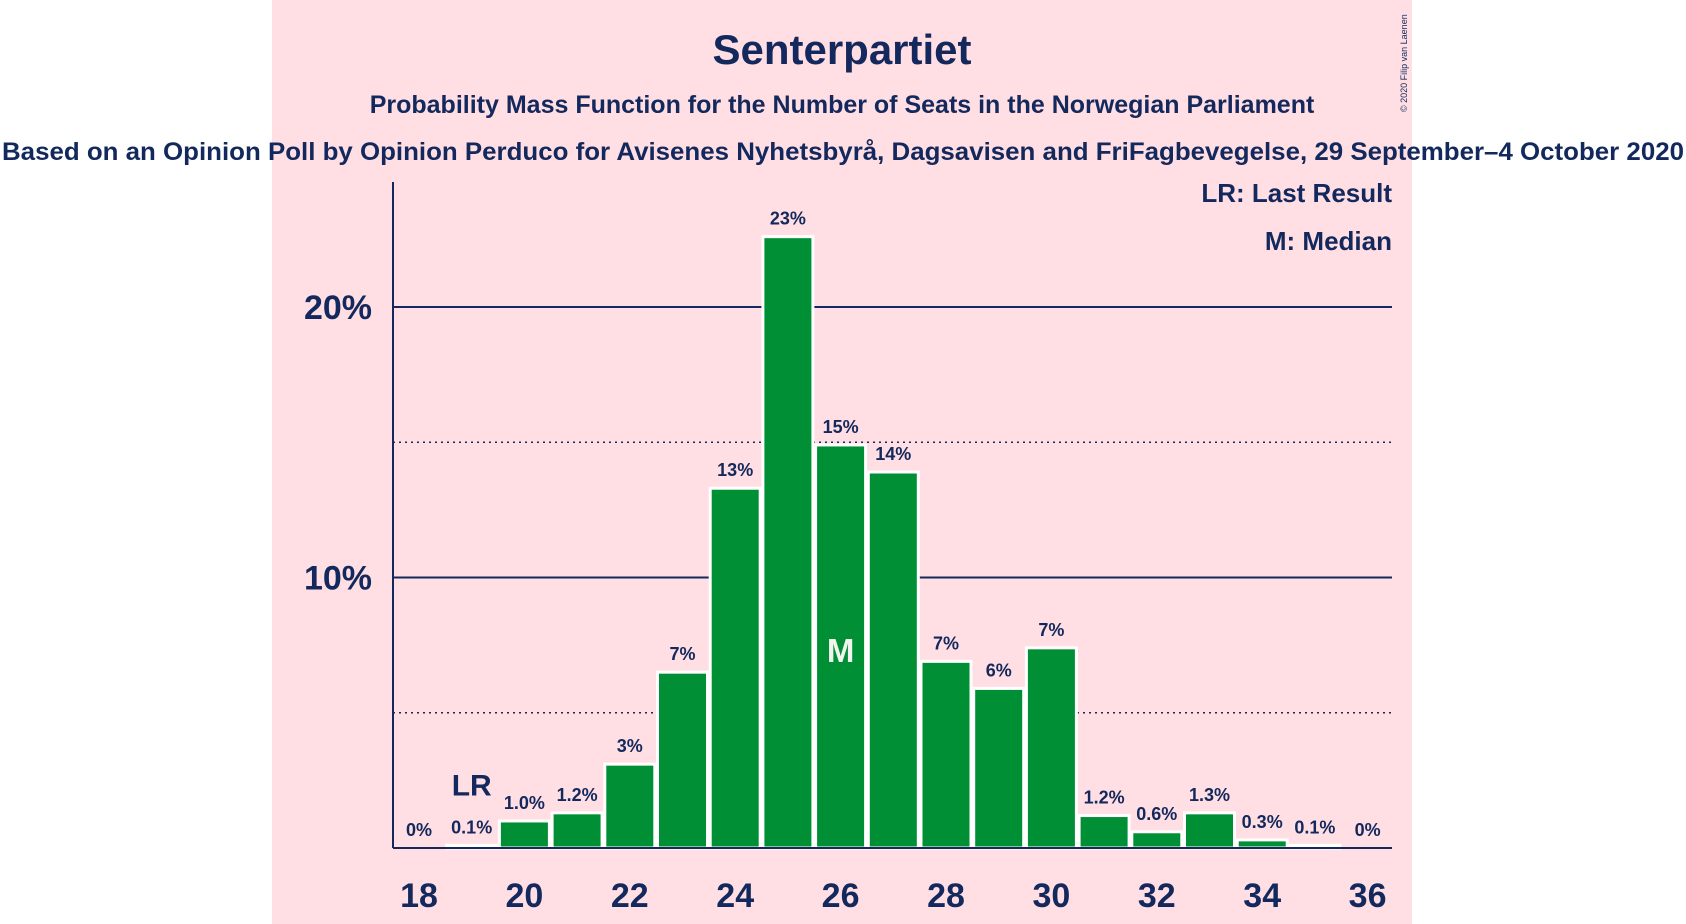 The image size is (1686, 924). What do you see at coordinates (419, 896) in the screenshot?
I see `x-tick-label-18: 18` at bounding box center [419, 896].